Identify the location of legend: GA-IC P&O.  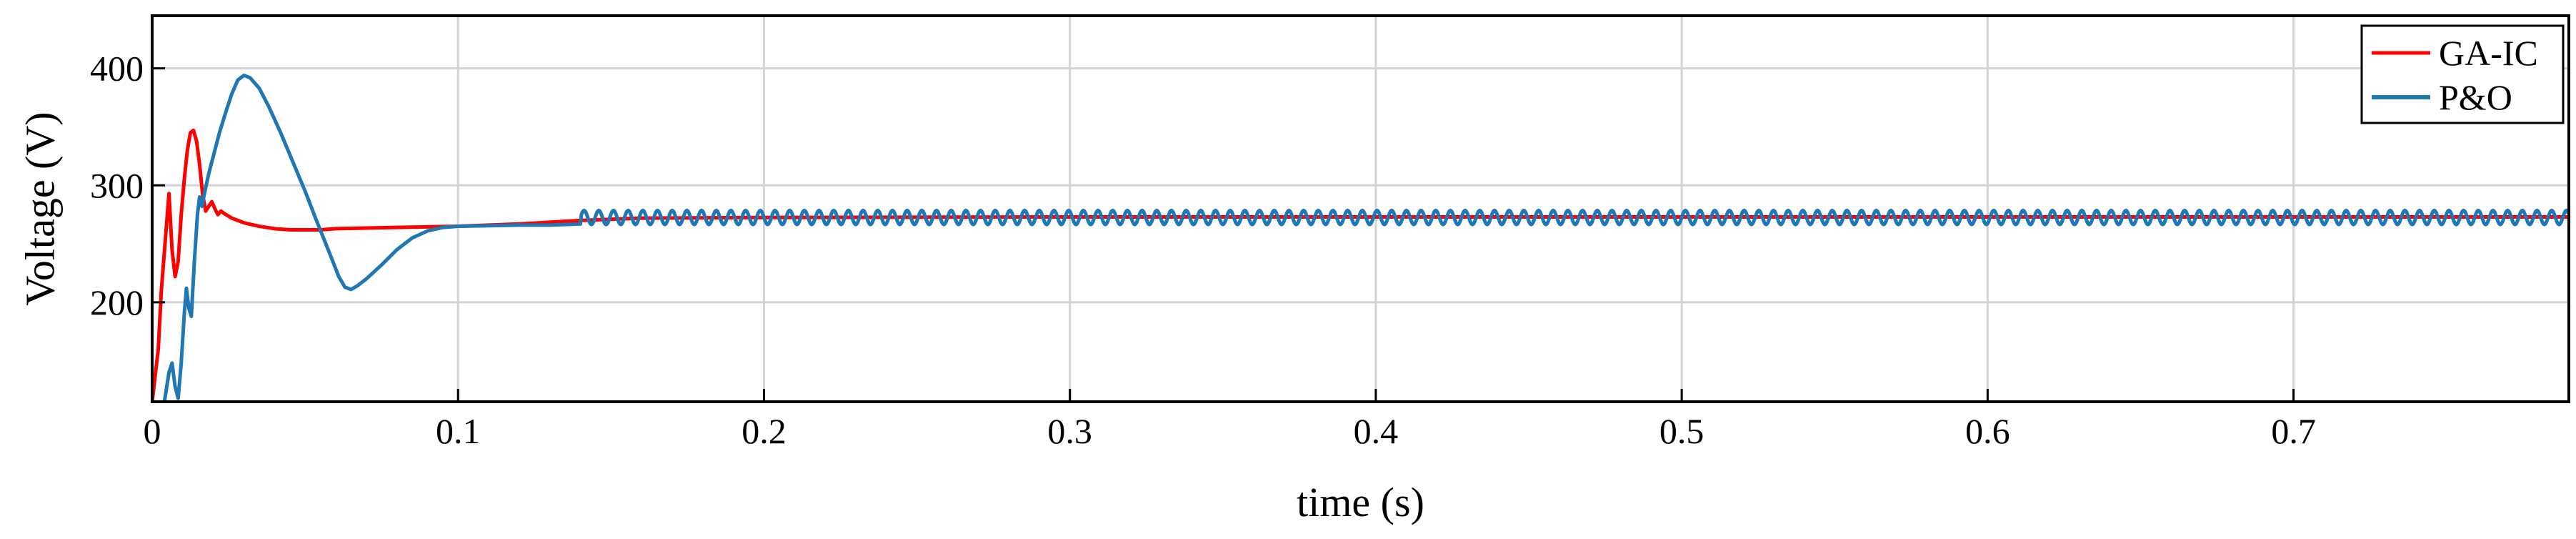
(2462, 74).